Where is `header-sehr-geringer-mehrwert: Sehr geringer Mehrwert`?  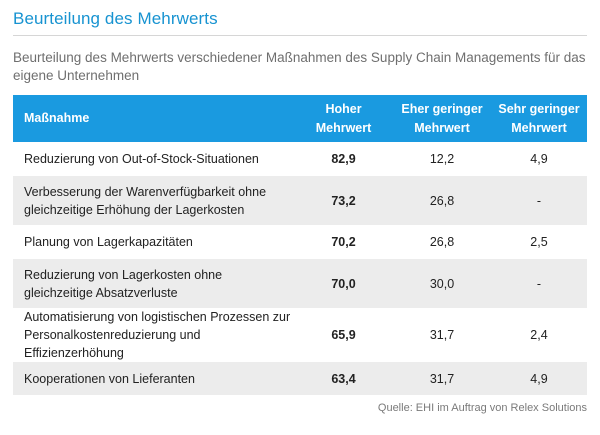 header-sehr-geringer-mehrwert: Sehr geringer Mehrwert is located at coordinates (539, 118).